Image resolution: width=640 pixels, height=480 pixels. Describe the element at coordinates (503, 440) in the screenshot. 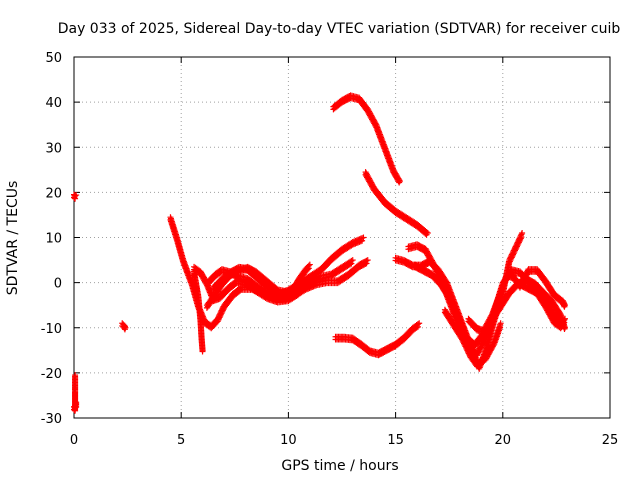

I see `x-tick-label: 20` at that location.